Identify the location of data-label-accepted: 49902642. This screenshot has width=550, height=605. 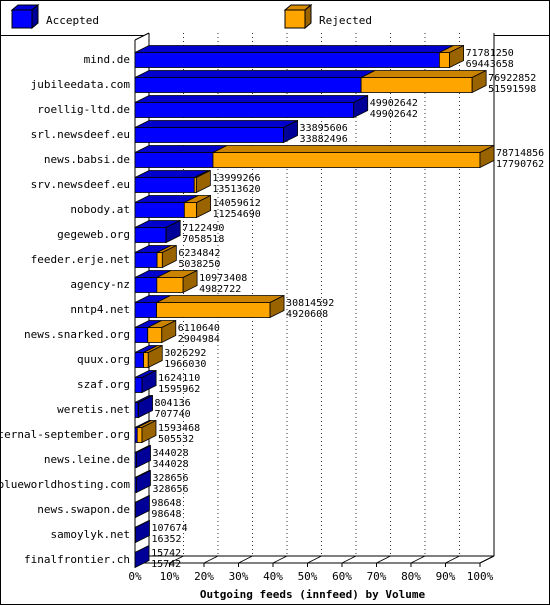
(394, 114).